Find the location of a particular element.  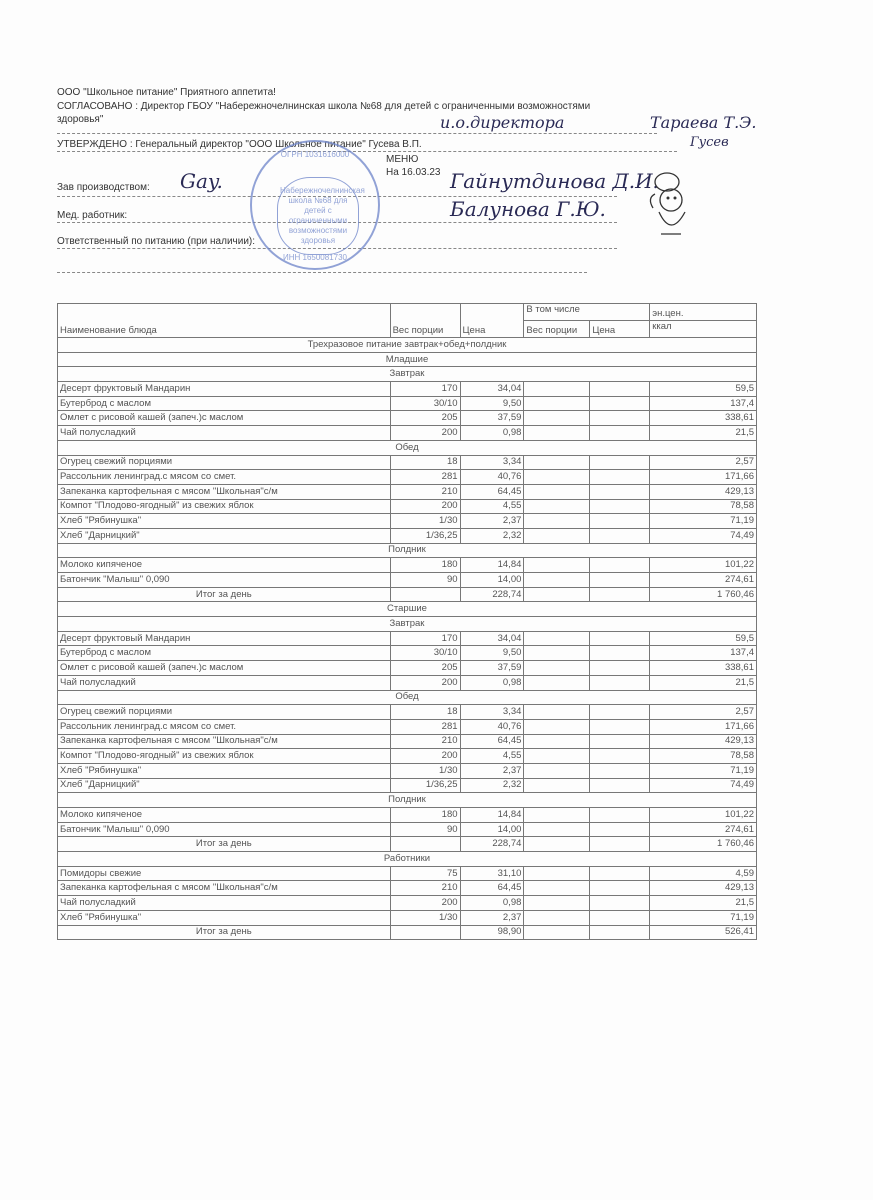

energy-kcal: 429,13 is located at coordinates (703, 491).